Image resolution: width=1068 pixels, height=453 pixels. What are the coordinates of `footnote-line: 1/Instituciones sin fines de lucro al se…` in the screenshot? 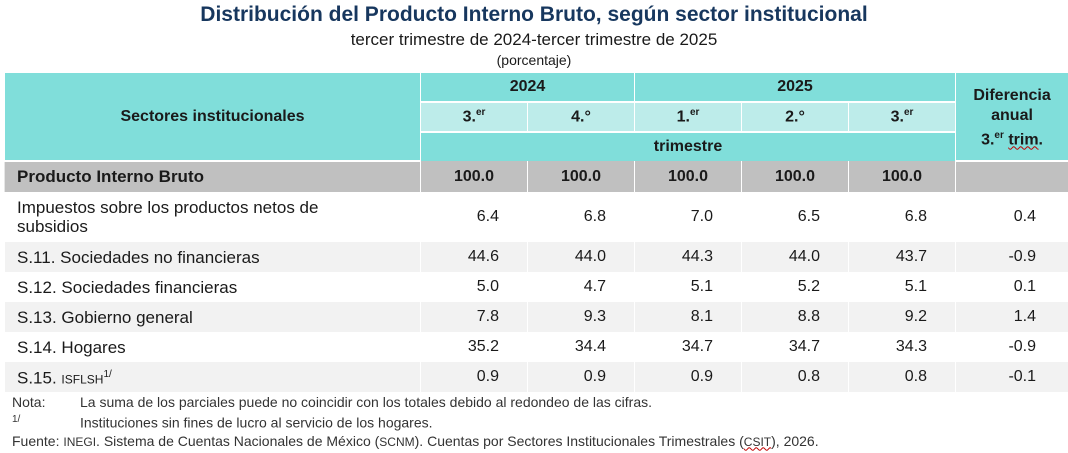 It's located at (415, 421).